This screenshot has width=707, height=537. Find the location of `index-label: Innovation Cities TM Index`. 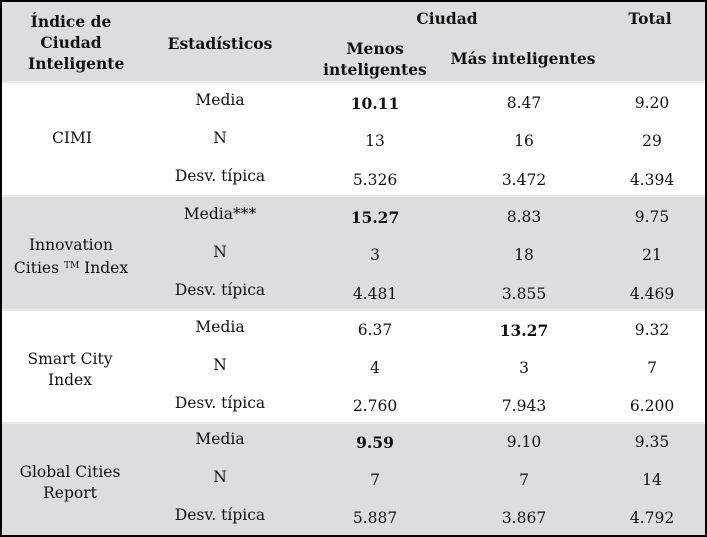

index-label: Innovation Cities TM Index is located at coordinates (71, 257).